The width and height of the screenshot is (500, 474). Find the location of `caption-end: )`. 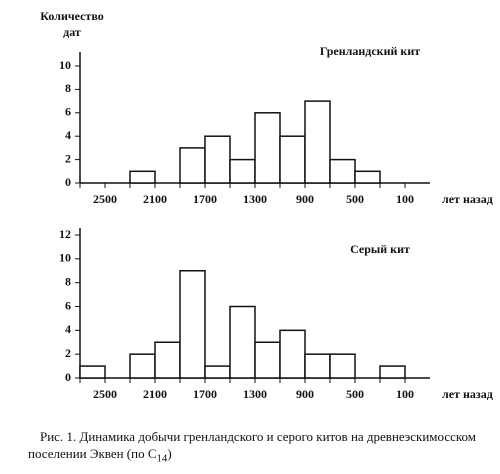

caption-end: ) is located at coordinates (169, 453).